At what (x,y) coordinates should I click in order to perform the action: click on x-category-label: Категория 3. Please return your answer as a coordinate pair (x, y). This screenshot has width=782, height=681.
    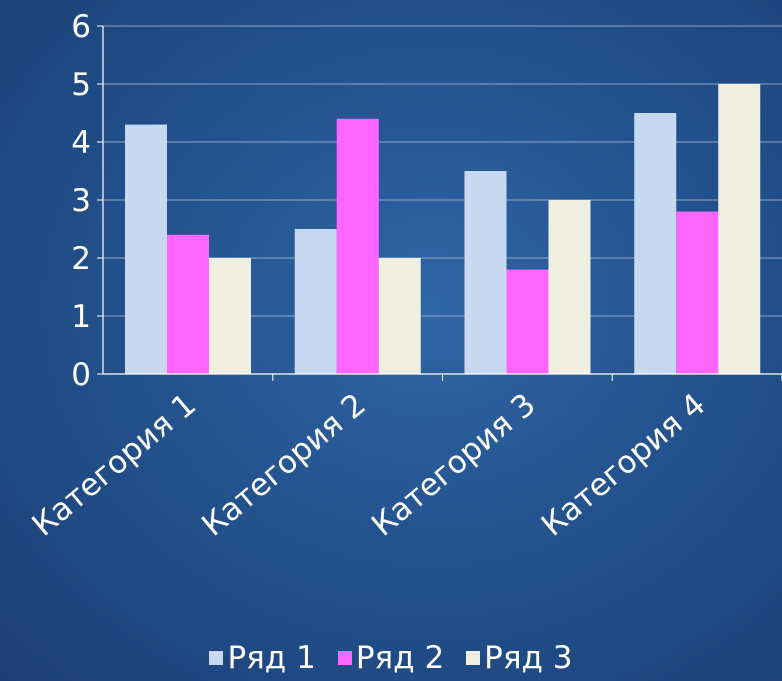
    Looking at the image, I should click on (453, 465).